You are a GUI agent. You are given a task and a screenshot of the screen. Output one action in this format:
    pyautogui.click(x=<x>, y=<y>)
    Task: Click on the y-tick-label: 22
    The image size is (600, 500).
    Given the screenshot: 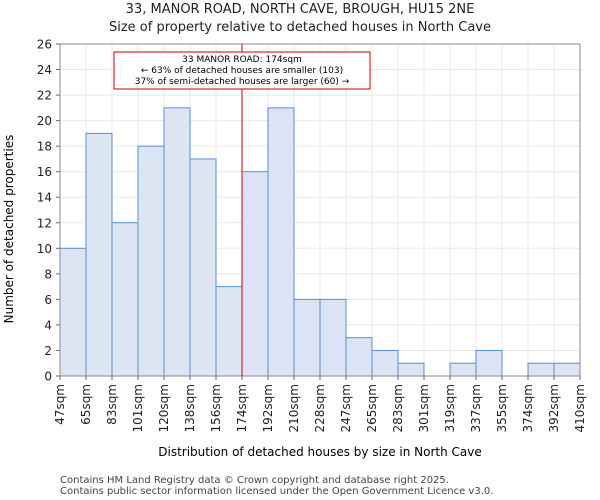 What is the action you would take?
    pyautogui.click(x=44, y=96)
    